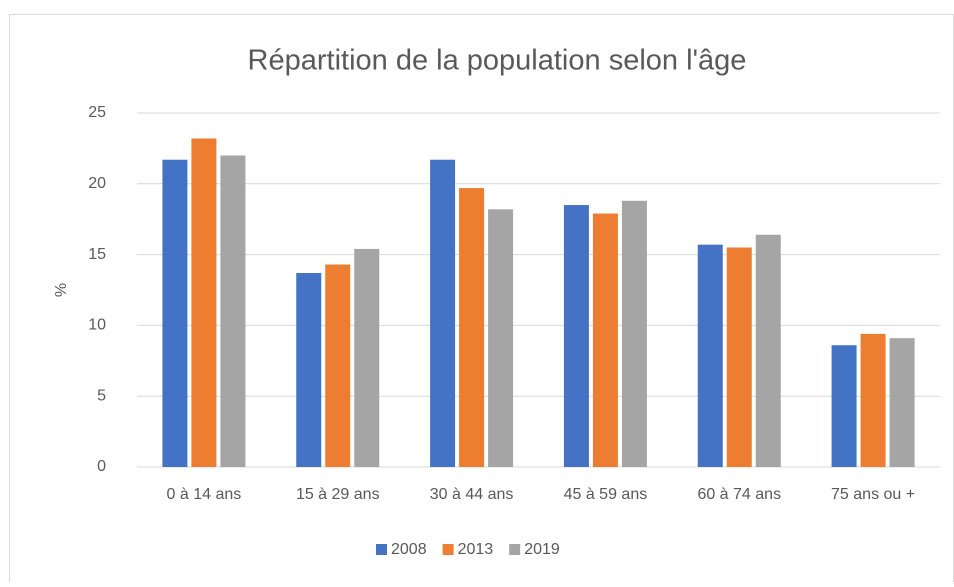 This screenshot has width=954, height=587. What do you see at coordinates (101, 466) in the screenshot?
I see `y-tick-label: 0` at bounding box center [101, 466].